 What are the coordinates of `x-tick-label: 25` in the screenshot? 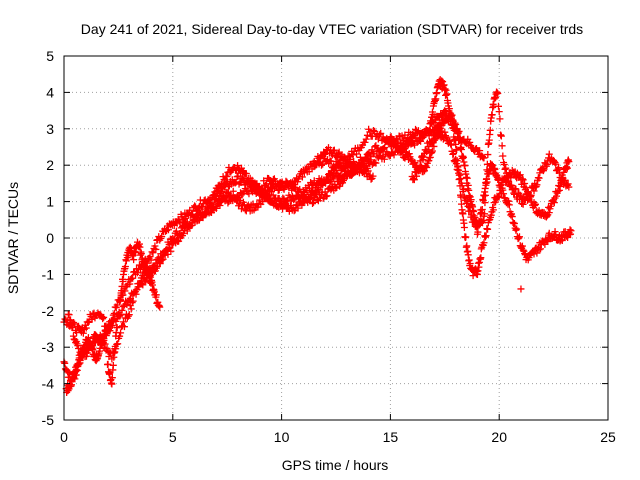 It's located at (608, 437).